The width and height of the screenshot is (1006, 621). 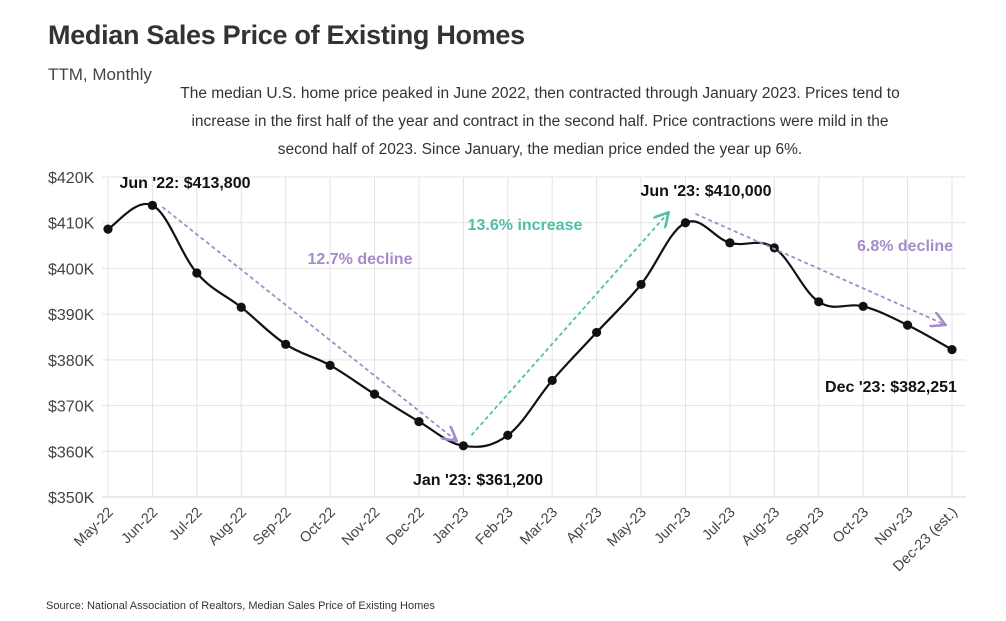 I want to click on y-tick-label: $380K, so click(x=71, y=361).